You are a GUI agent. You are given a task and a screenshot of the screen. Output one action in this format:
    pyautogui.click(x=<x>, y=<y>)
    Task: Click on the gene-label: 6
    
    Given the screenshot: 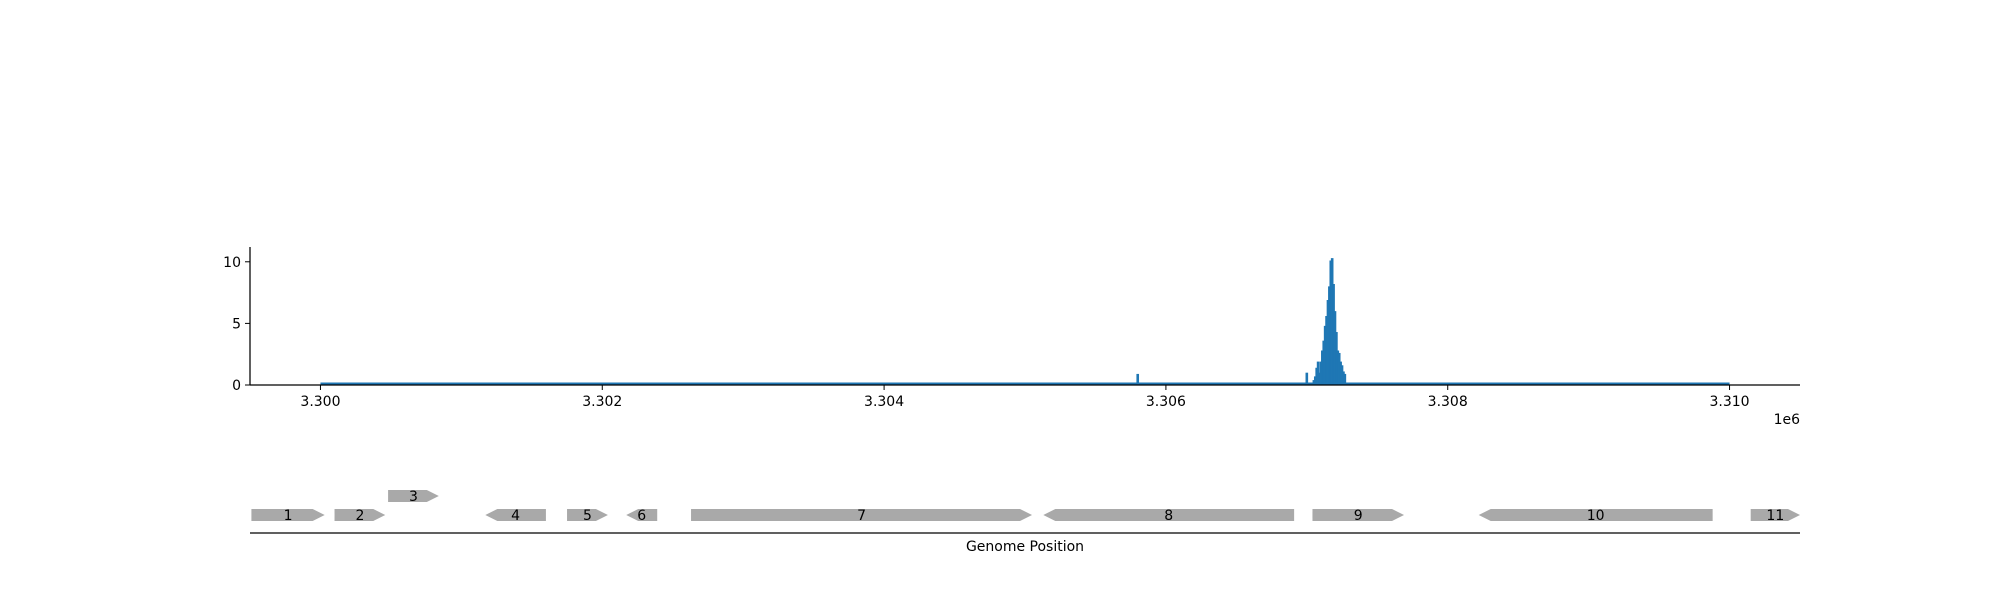 What is the action you would take?
    pyautogui.click(x=641, y=516)
    